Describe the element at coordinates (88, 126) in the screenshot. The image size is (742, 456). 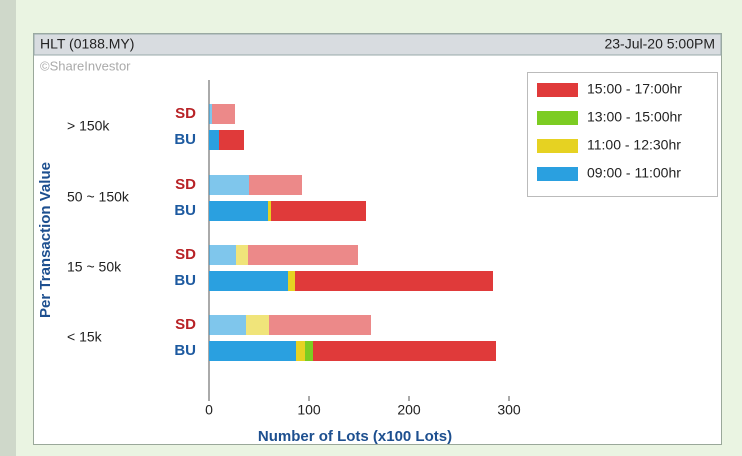
I see `category-label: > 150k` at that location.